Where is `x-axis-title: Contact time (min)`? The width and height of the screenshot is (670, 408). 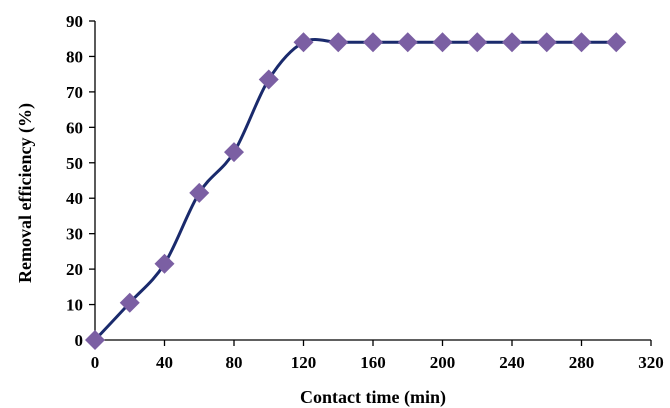
x-axis-title: Contact time (min) is located at coordinates (373, 397).